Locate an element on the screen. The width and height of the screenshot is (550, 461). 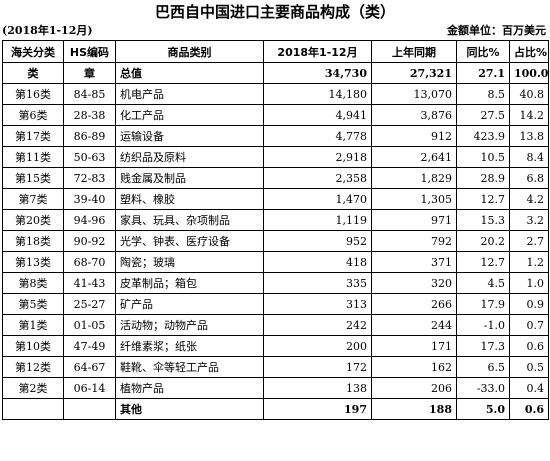
cell-value-prev: 971 is located at coordinates (414, 220).